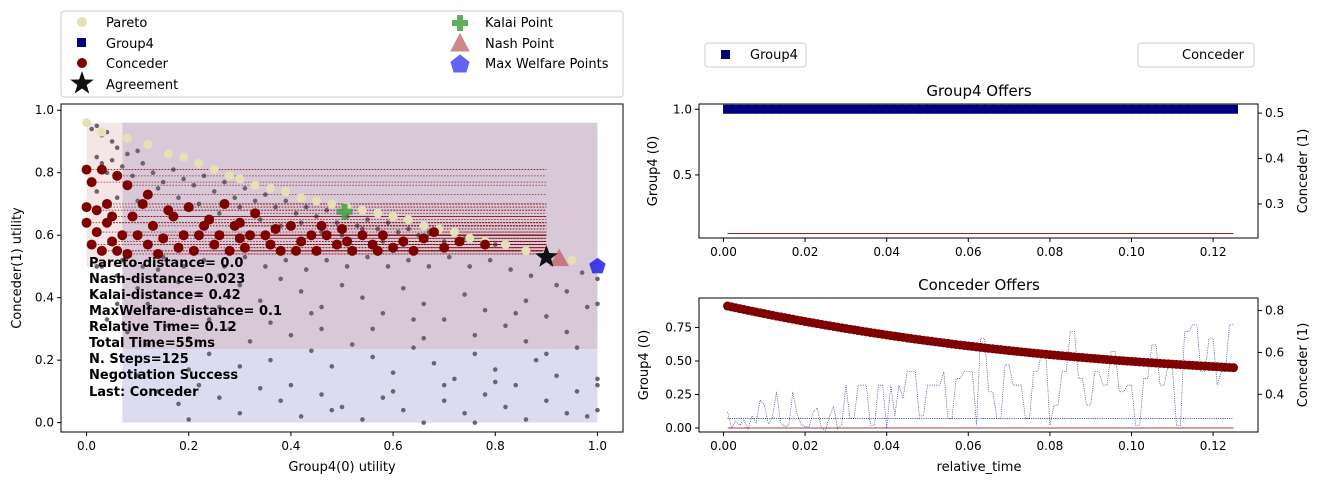 The image size is (1321, 485). Describe the element at coordinates (653, 171) in the screenshot. I see `y-axis-label: Group4 (0)` at that location.